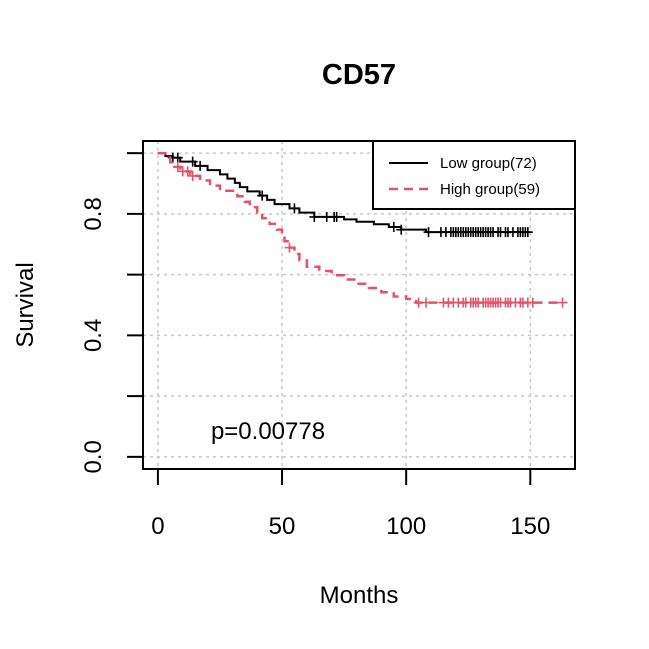 The image size is (649, 649). I want to click on y-tick-label: 0.4, so click(93, 335).